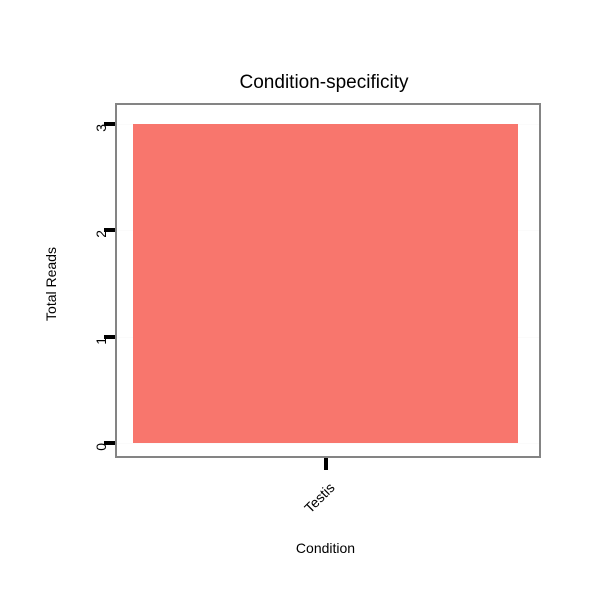  I want to click on y-tick-label: 0, so click(101, 447).